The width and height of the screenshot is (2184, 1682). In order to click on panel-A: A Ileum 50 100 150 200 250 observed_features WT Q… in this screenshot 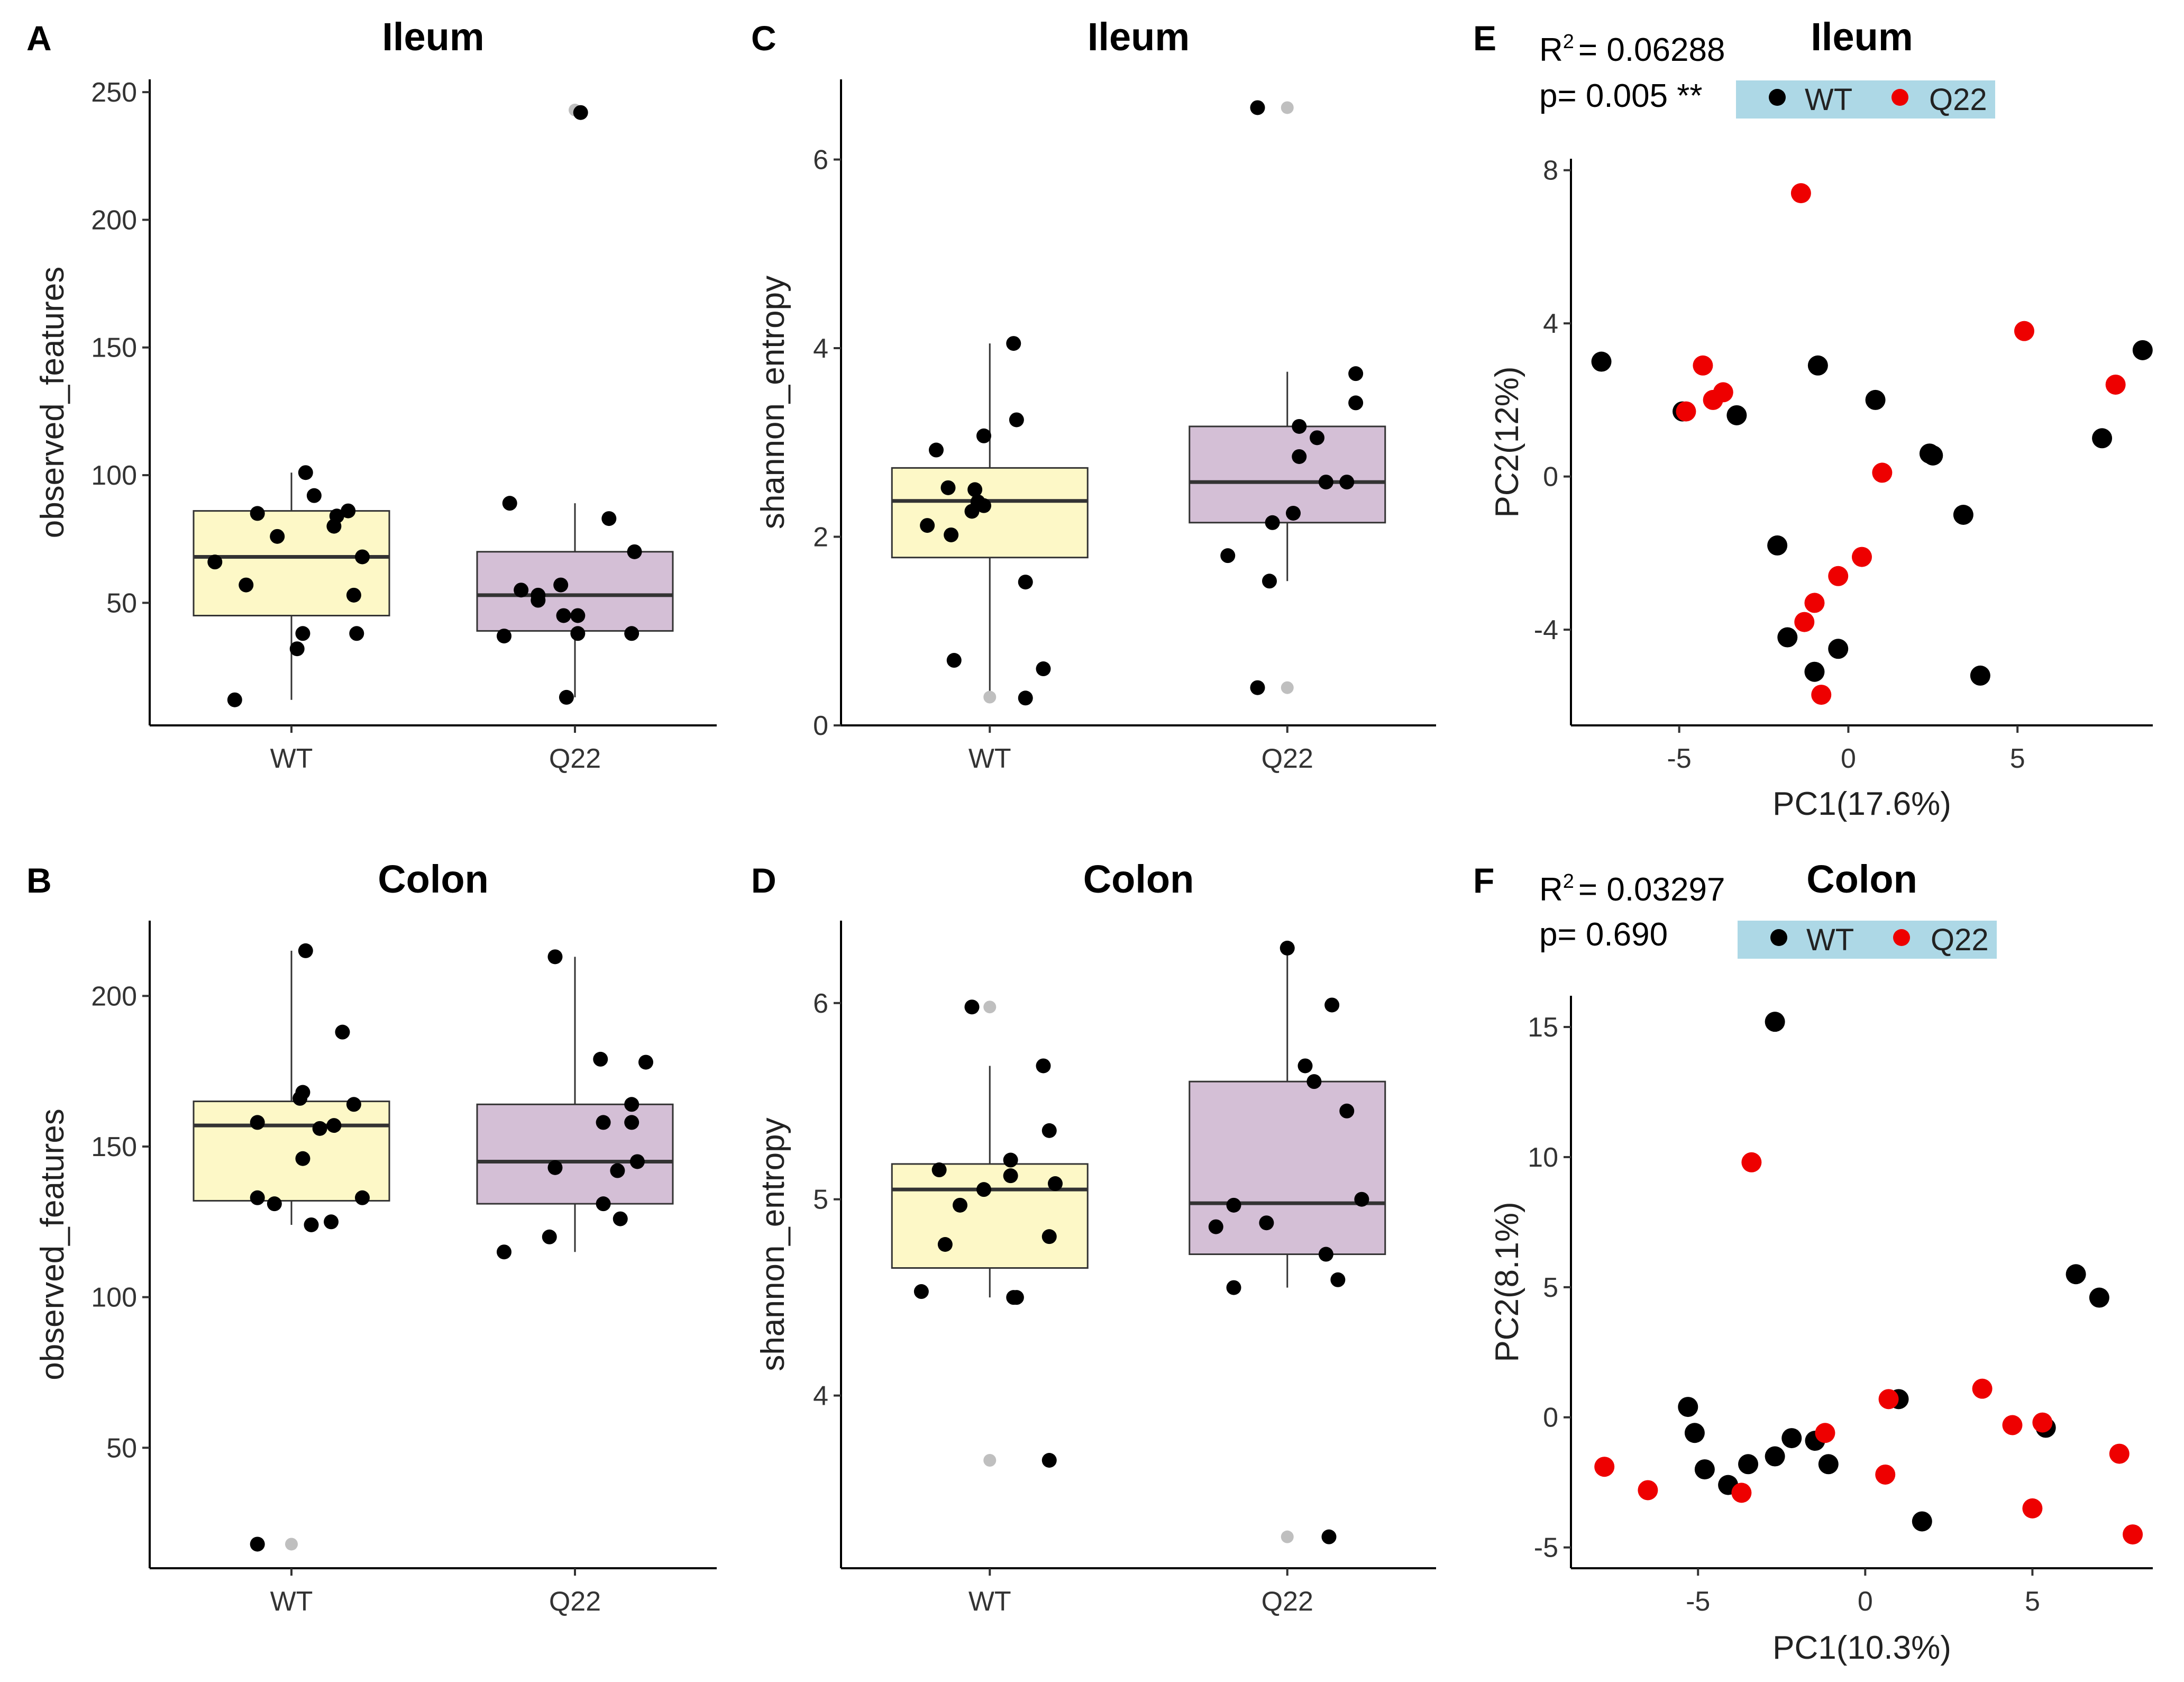, I will do `click(371, 395)`.